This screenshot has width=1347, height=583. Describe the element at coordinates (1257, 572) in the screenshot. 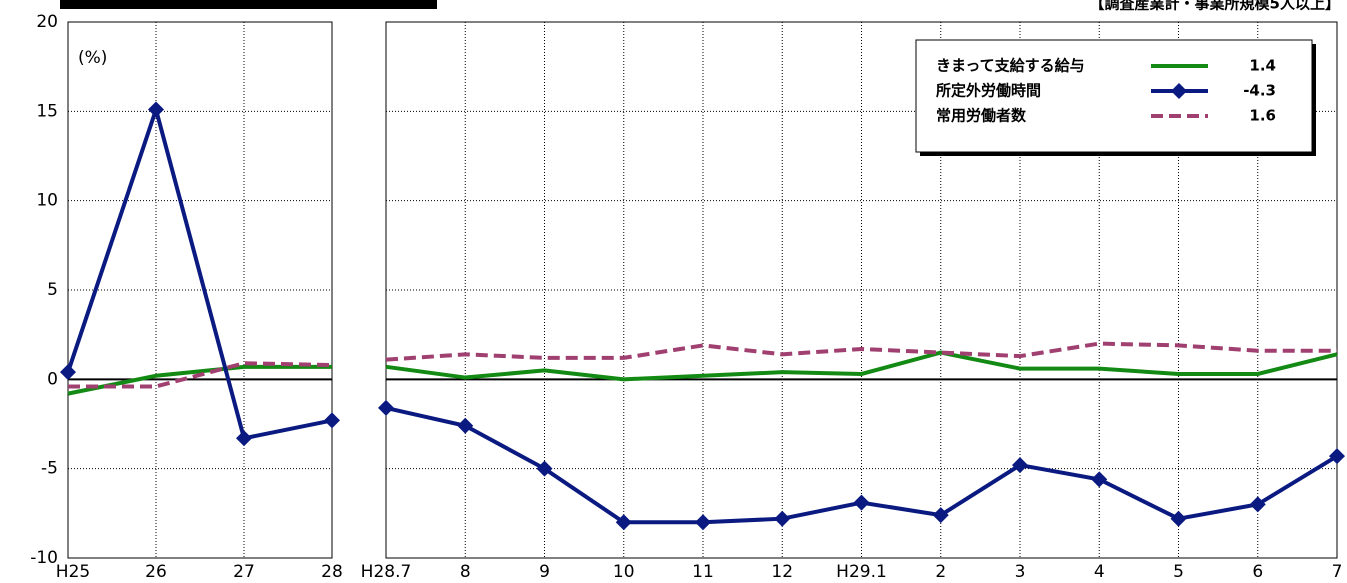

I see `x-tick-label: 6` at that location.